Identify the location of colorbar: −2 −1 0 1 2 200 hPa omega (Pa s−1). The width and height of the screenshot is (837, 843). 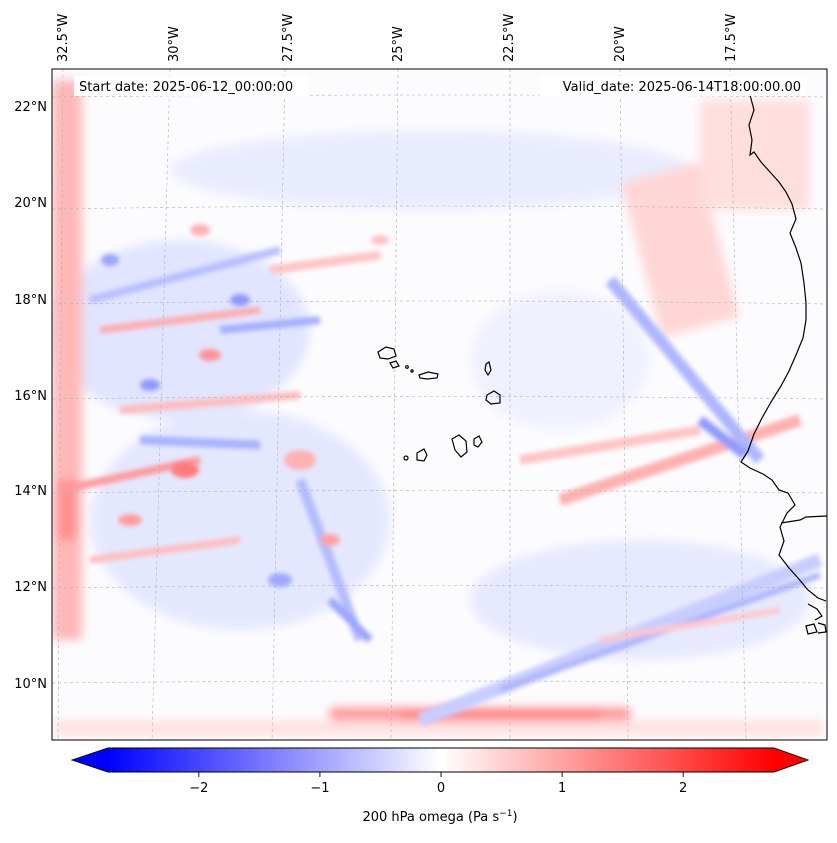
(440, 786).